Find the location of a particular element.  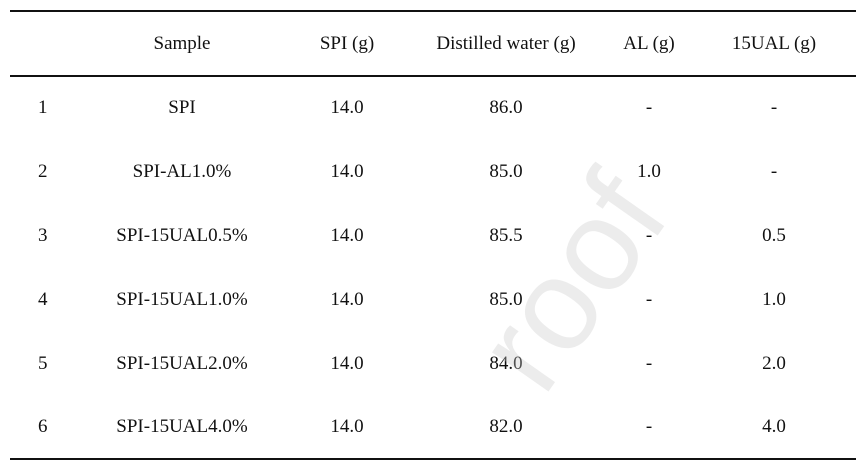

row-number: 2 is located at coordinates (43, 171).